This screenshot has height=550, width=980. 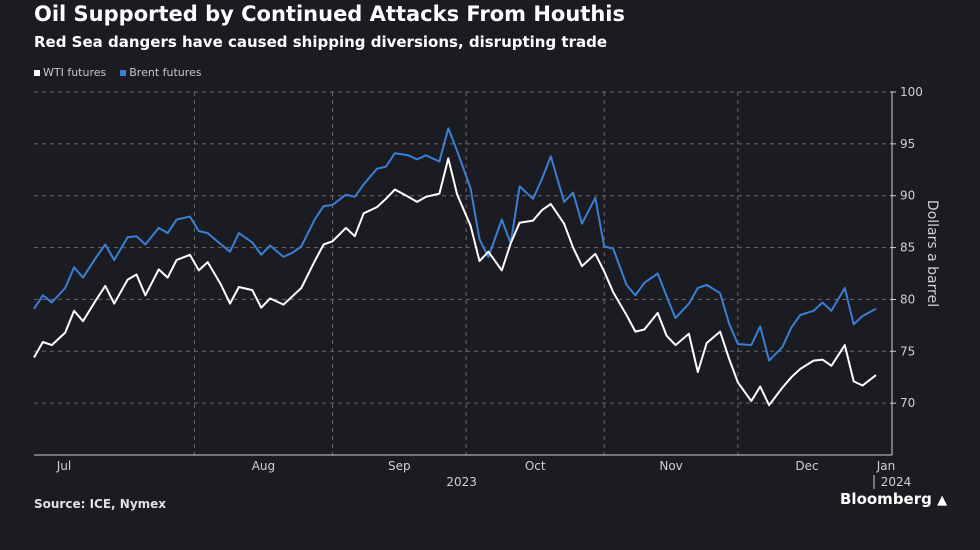 I want to click on y-axis-title: Dollars a barrel, so click(x=932, y=253).